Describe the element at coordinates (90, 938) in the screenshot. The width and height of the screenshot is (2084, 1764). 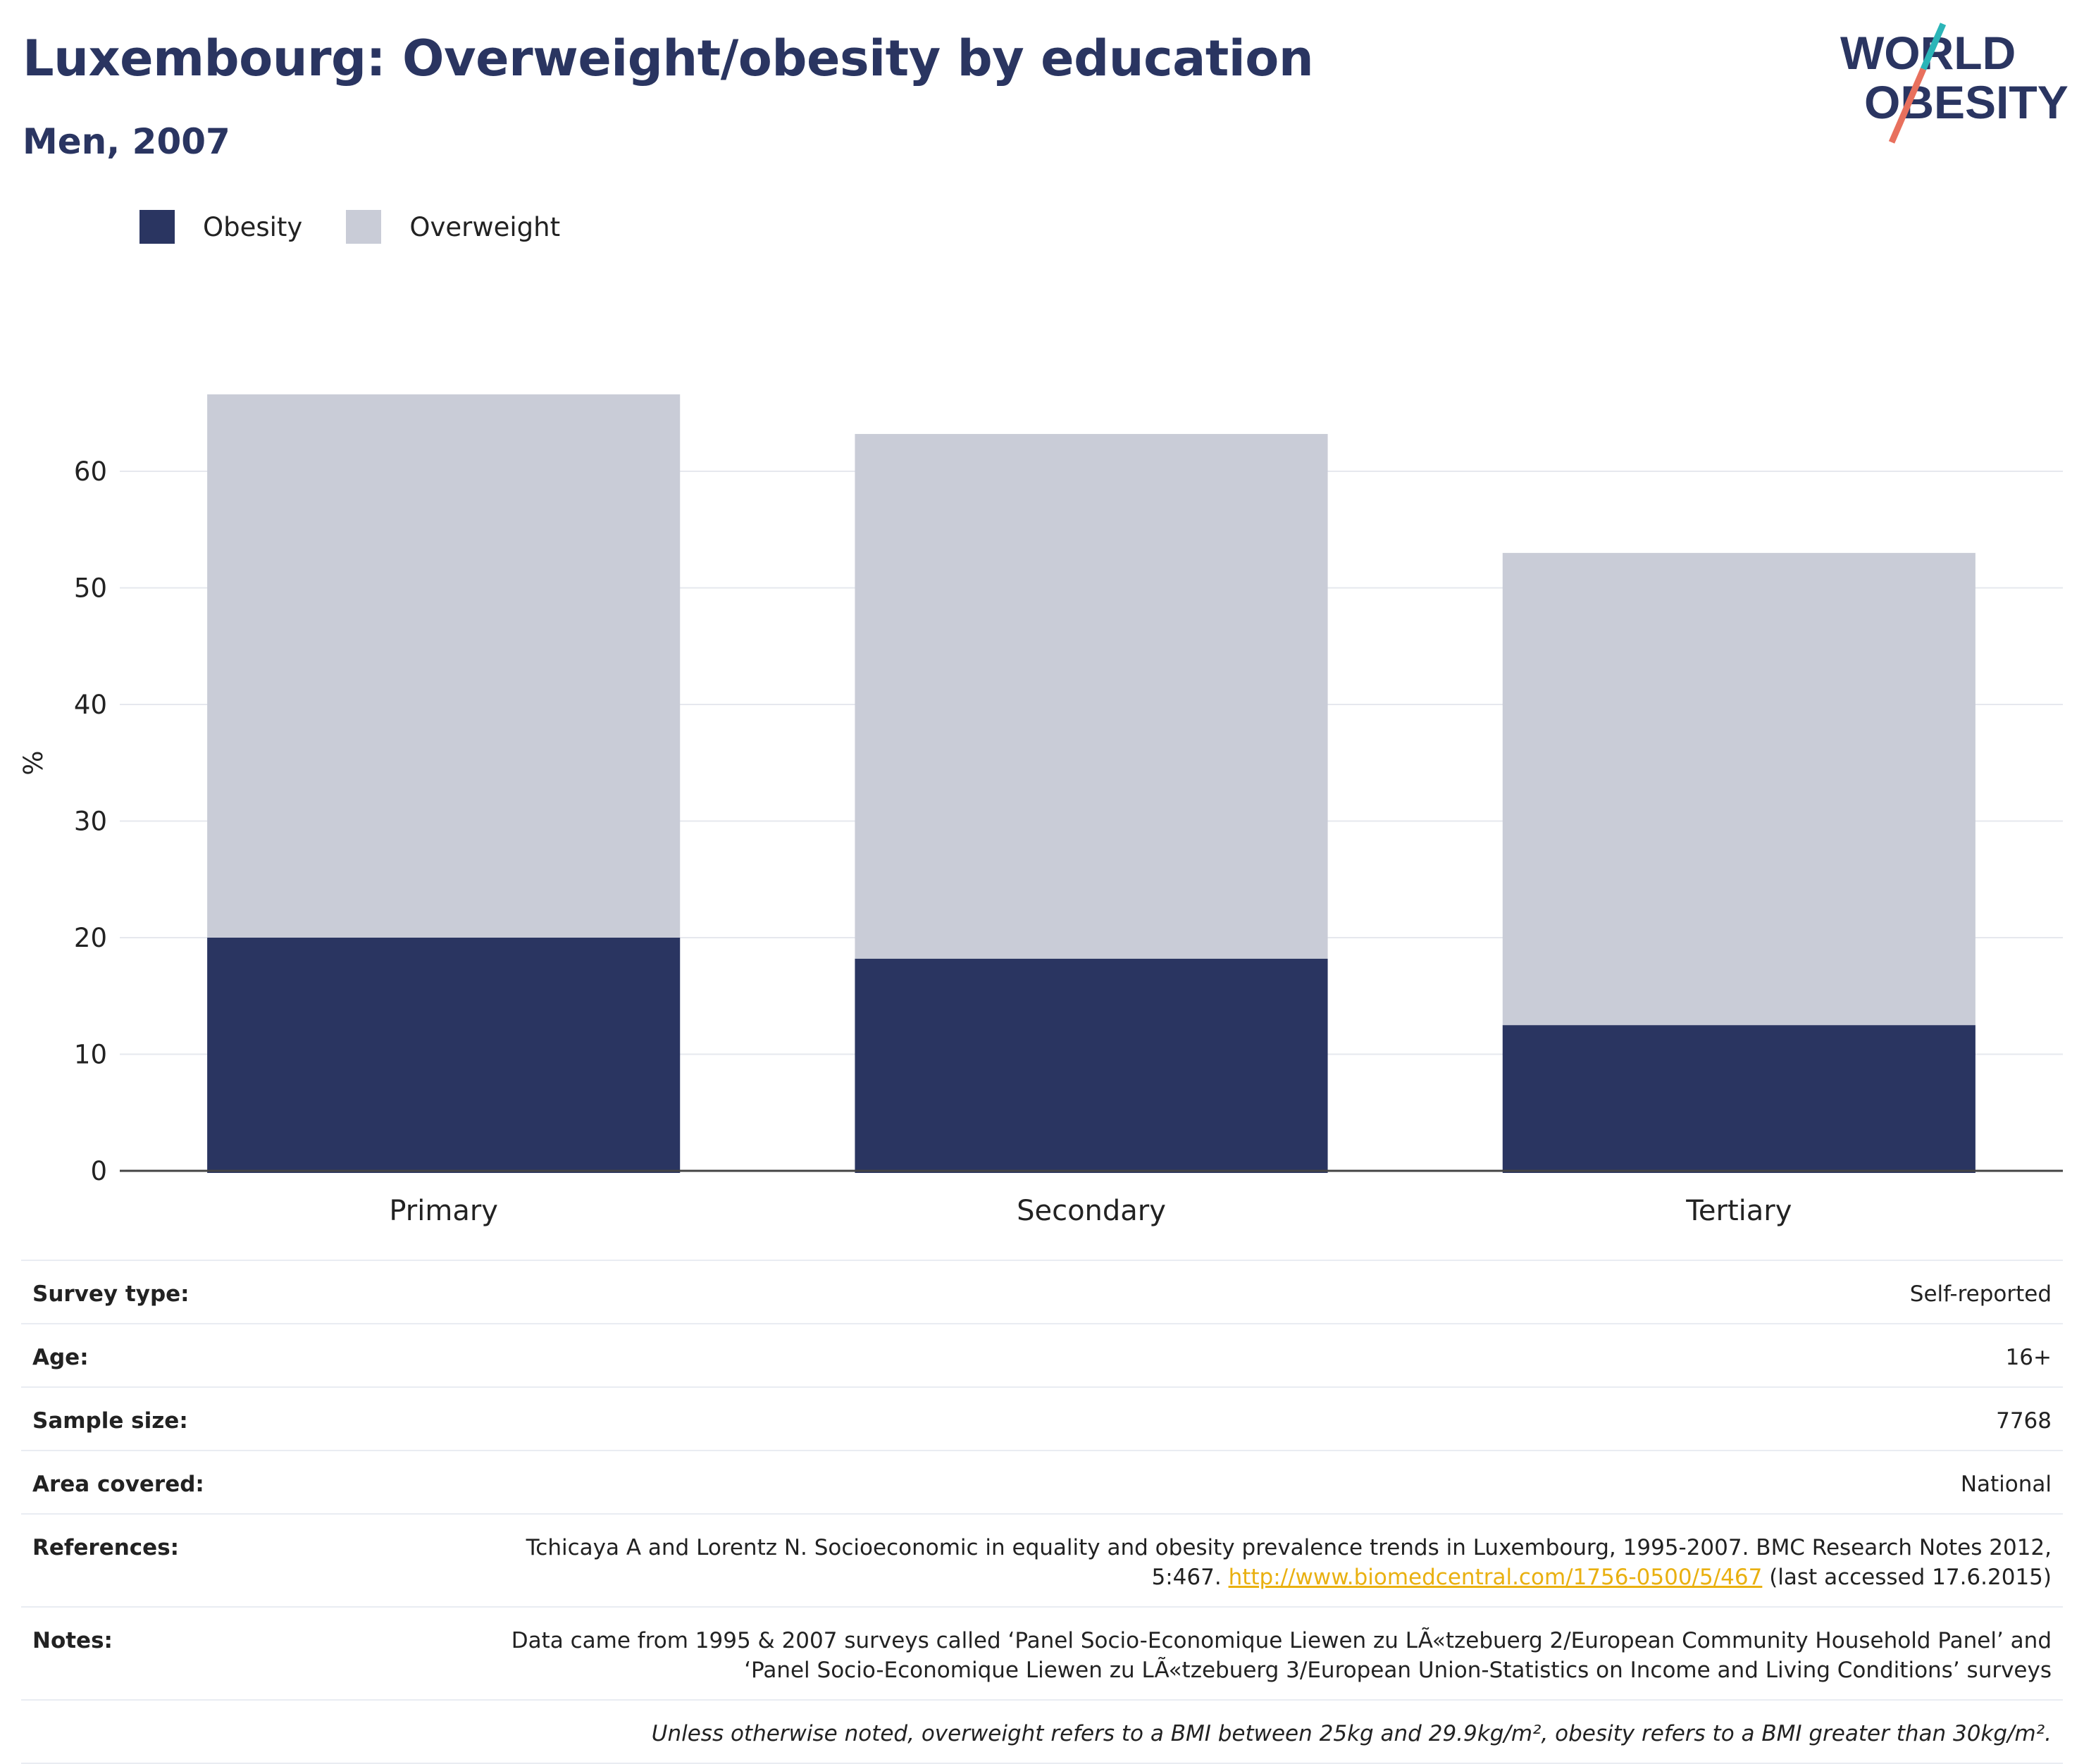
I see `y-tick-label: 20` at that location.